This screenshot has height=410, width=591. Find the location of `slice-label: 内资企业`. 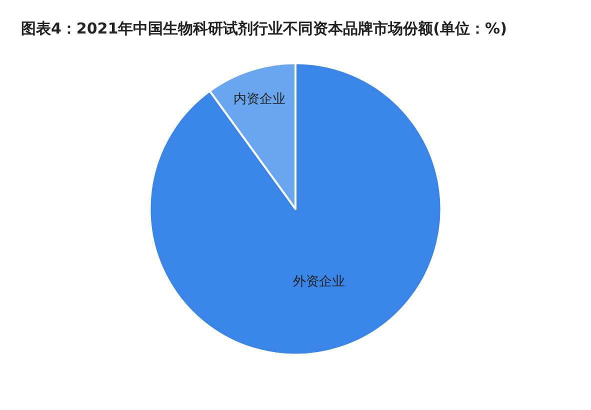

slice-label: 内资企业 is located at coordinates (260, 98).